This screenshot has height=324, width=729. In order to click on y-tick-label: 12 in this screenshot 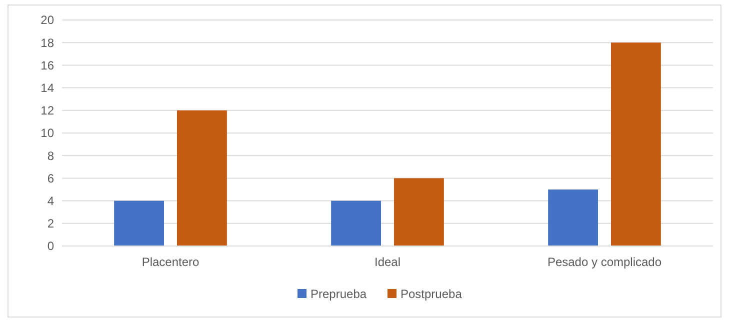, I will do `click(47, 111)`.